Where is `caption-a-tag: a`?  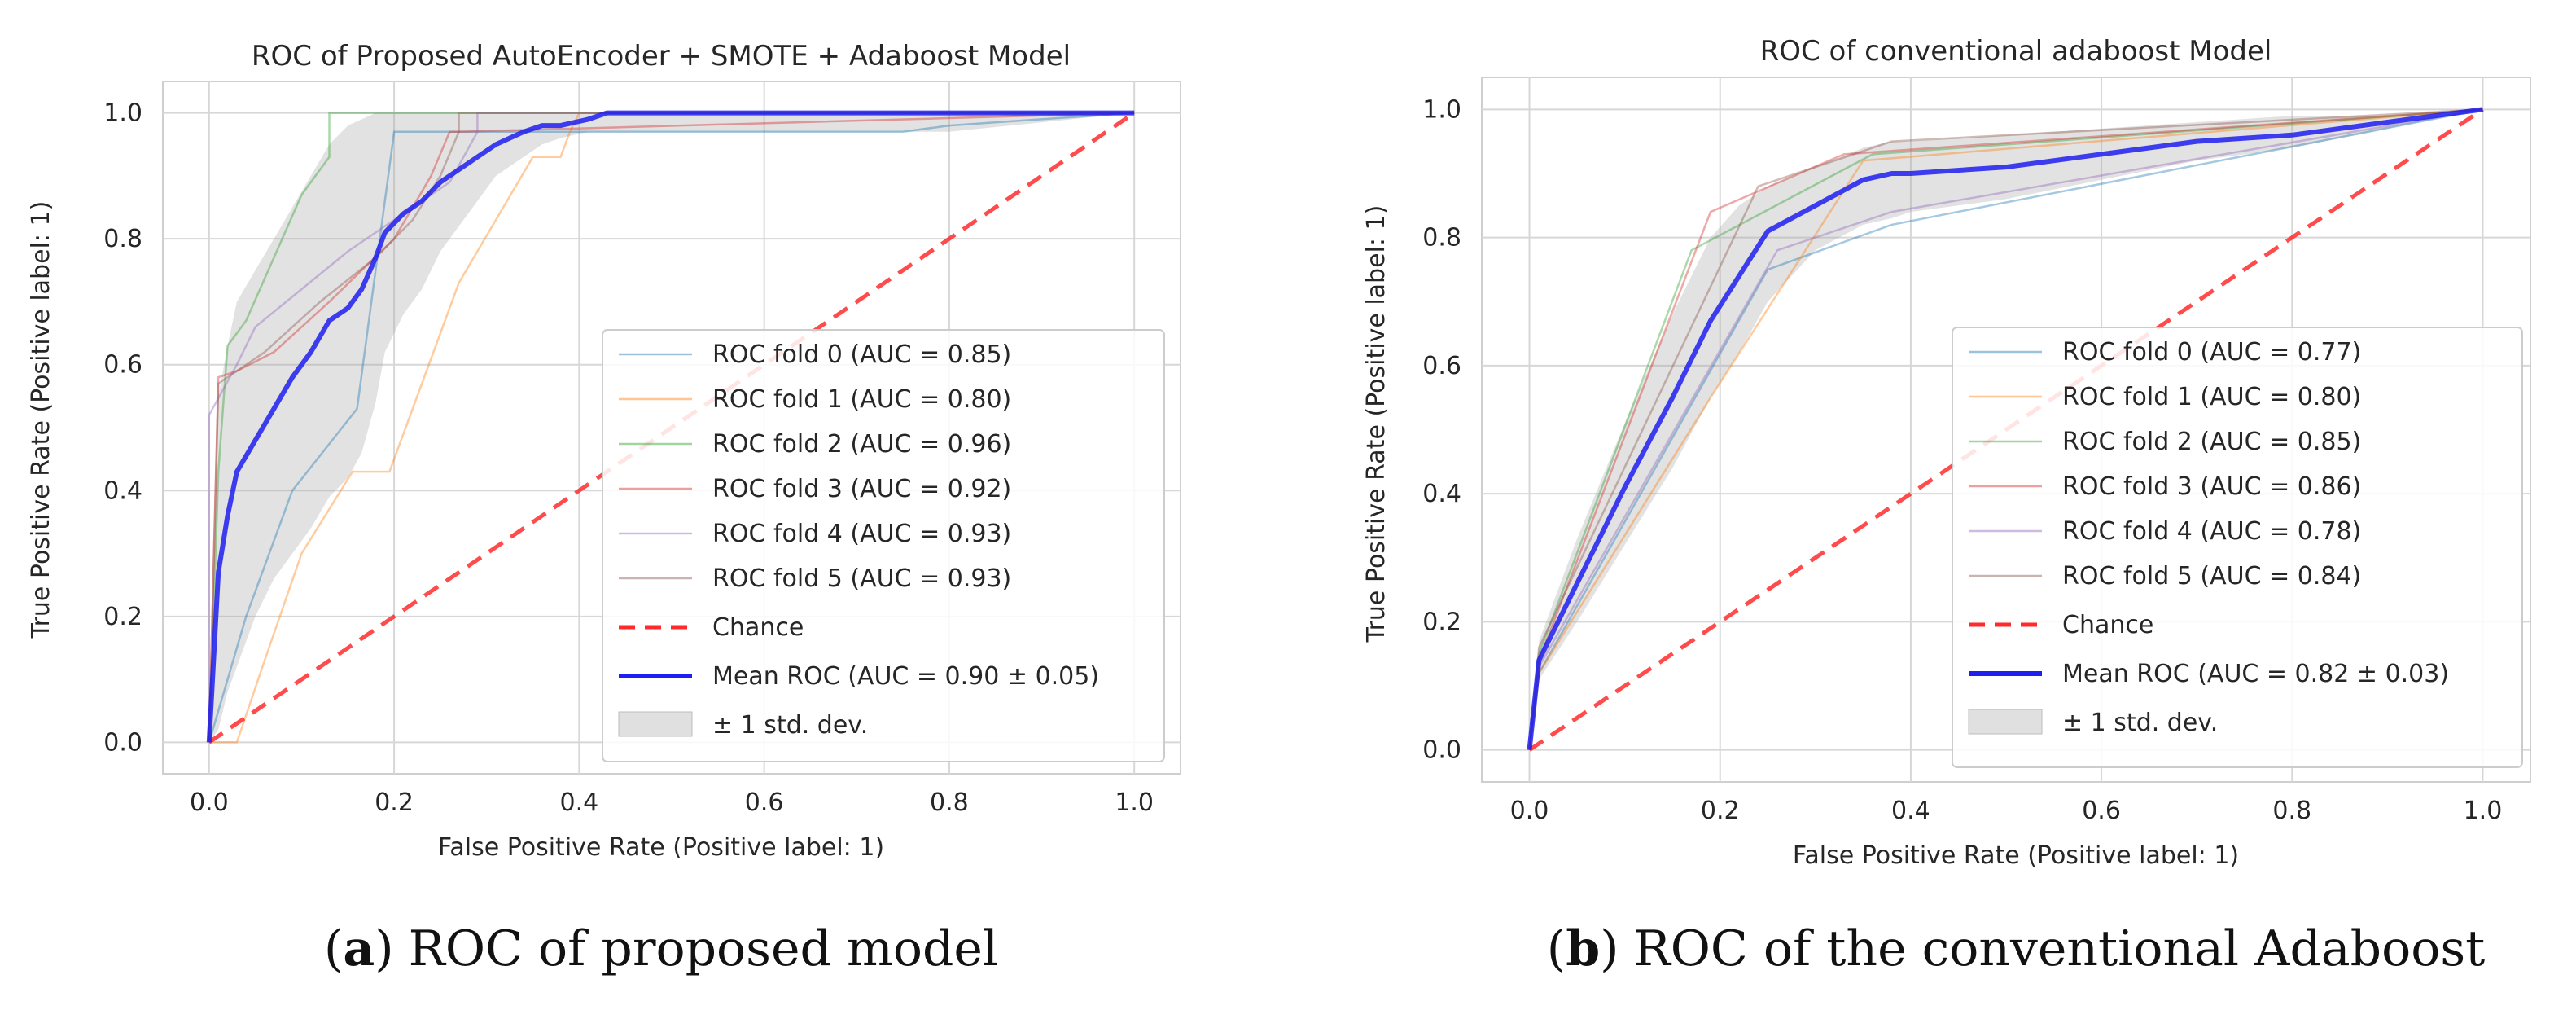
caption-a-tag: a is located at coordinates (359, 948).